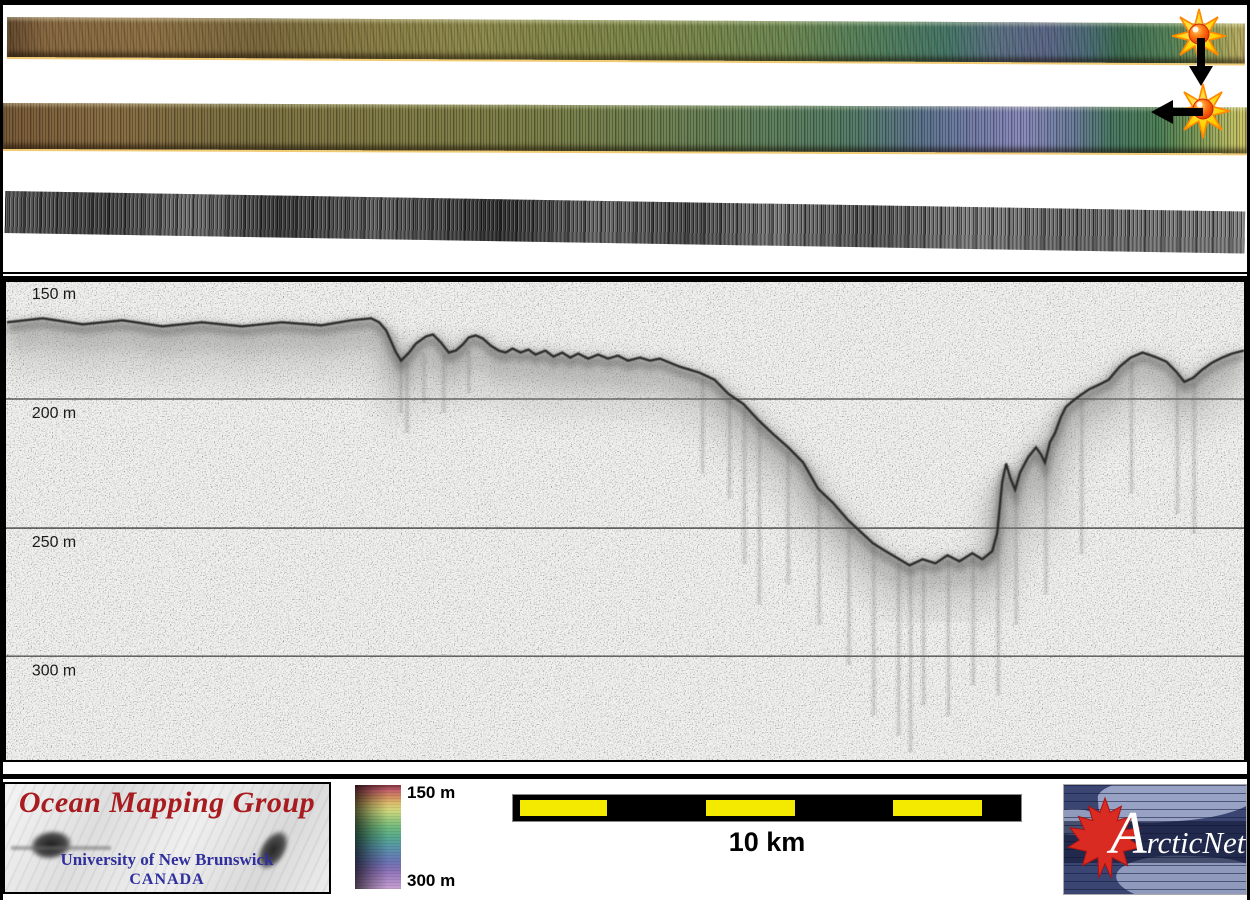 The width and height of the screenshot is (1250, 900). Describe the element at coordinates (54, 670) in the screenshot. I see `depth-label-300m: 300 m` at that location.